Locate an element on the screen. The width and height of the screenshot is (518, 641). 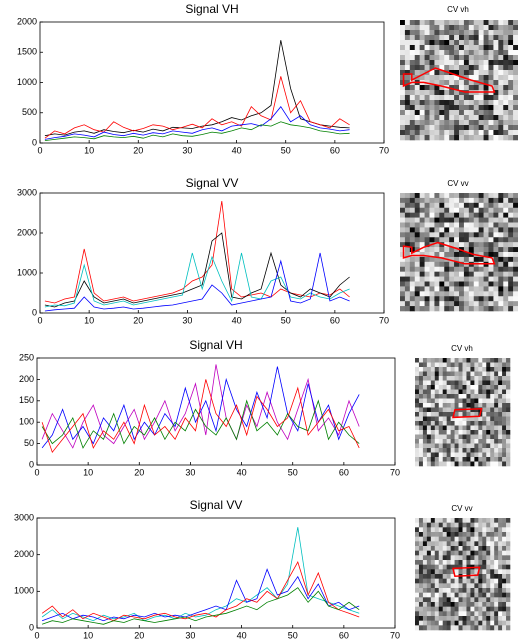
x-tick-label: 50 is located at coordinates (286, 320).